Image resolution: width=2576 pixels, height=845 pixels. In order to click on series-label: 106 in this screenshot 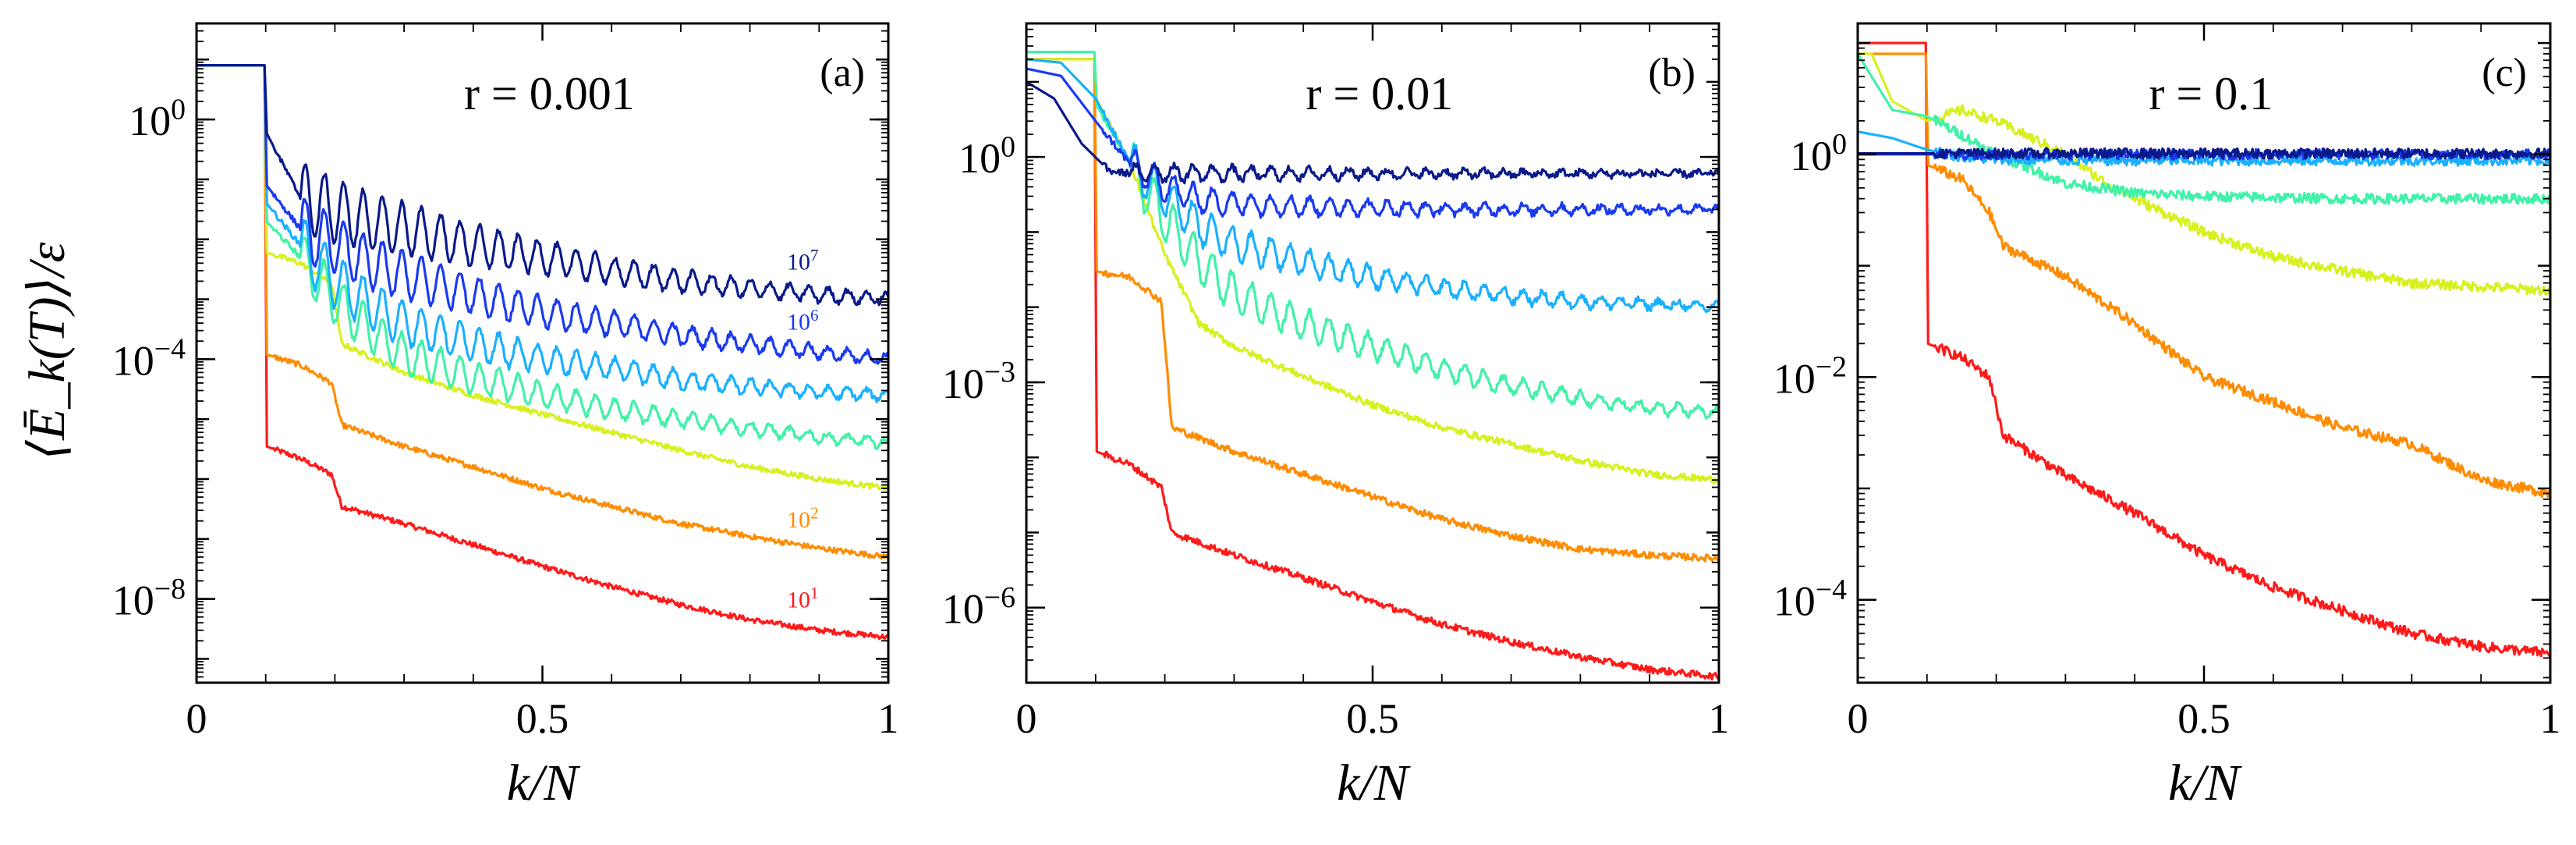, I will do `click(803, 321)`.